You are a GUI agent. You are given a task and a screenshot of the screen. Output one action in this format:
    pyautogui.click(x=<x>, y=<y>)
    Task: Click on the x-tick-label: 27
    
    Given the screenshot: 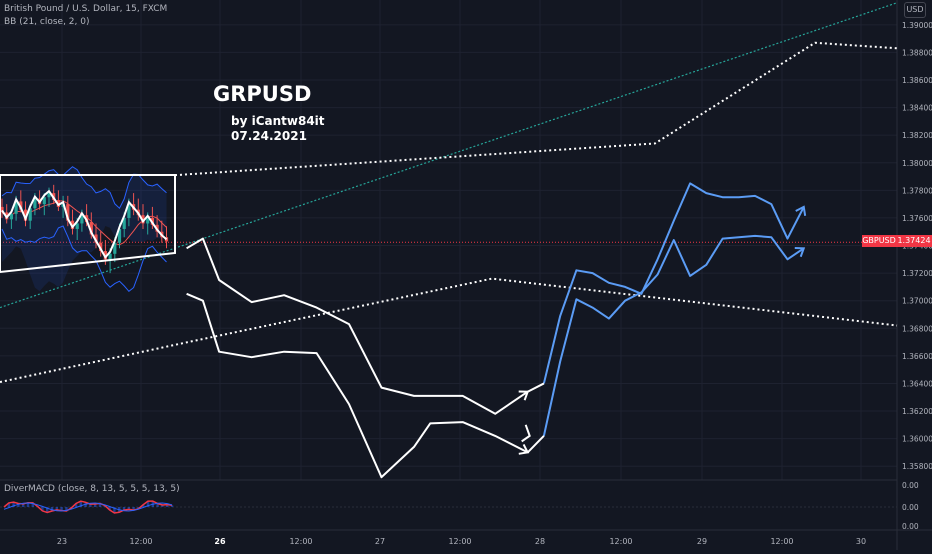 What is the action you would take?
    pyautogui.click(x=380, y=541)
    